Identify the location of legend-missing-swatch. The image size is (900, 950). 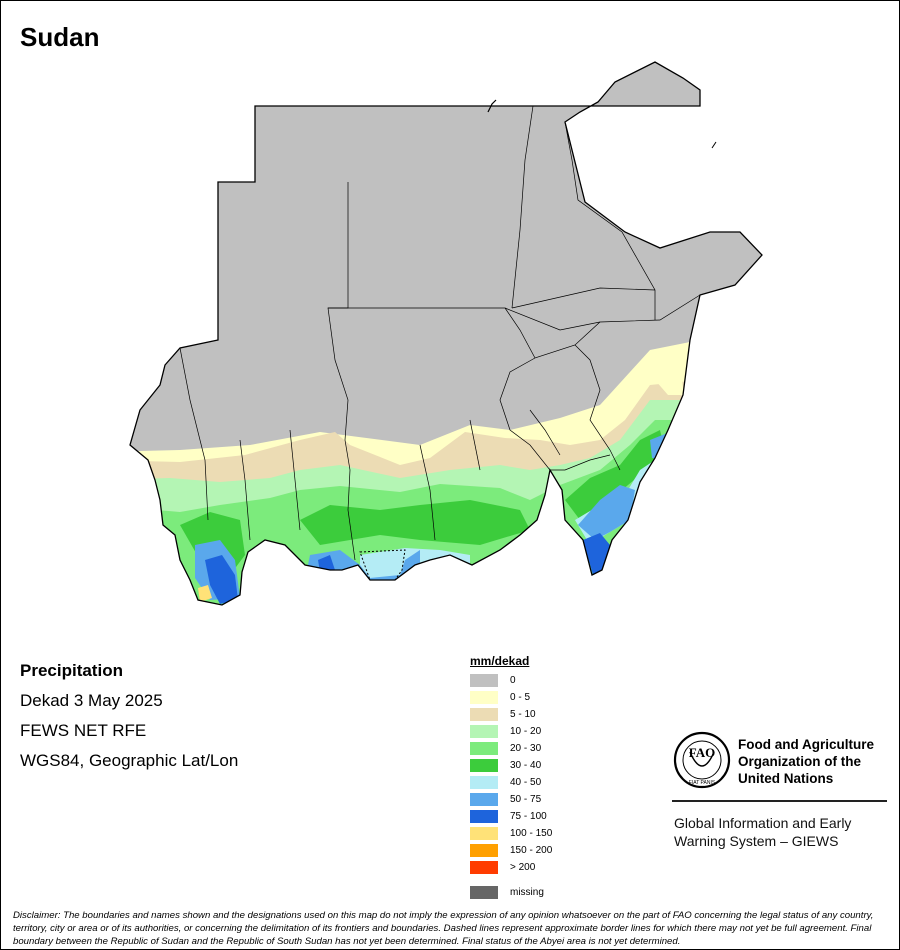
(484, 892).